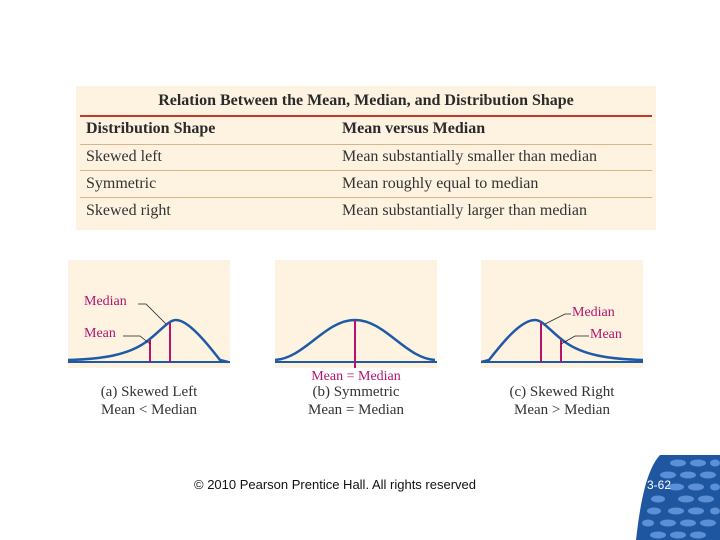  What do you see at coordinates (128, 210) in the screenshot?
I see `row-skewed-right-shape: Skewed right` at bounding box center [128, 210].